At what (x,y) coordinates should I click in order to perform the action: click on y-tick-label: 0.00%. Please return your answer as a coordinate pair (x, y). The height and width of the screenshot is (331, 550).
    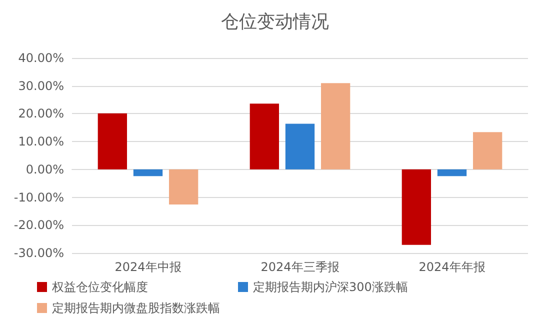
    Looking at the image, I should click on (45, 169).